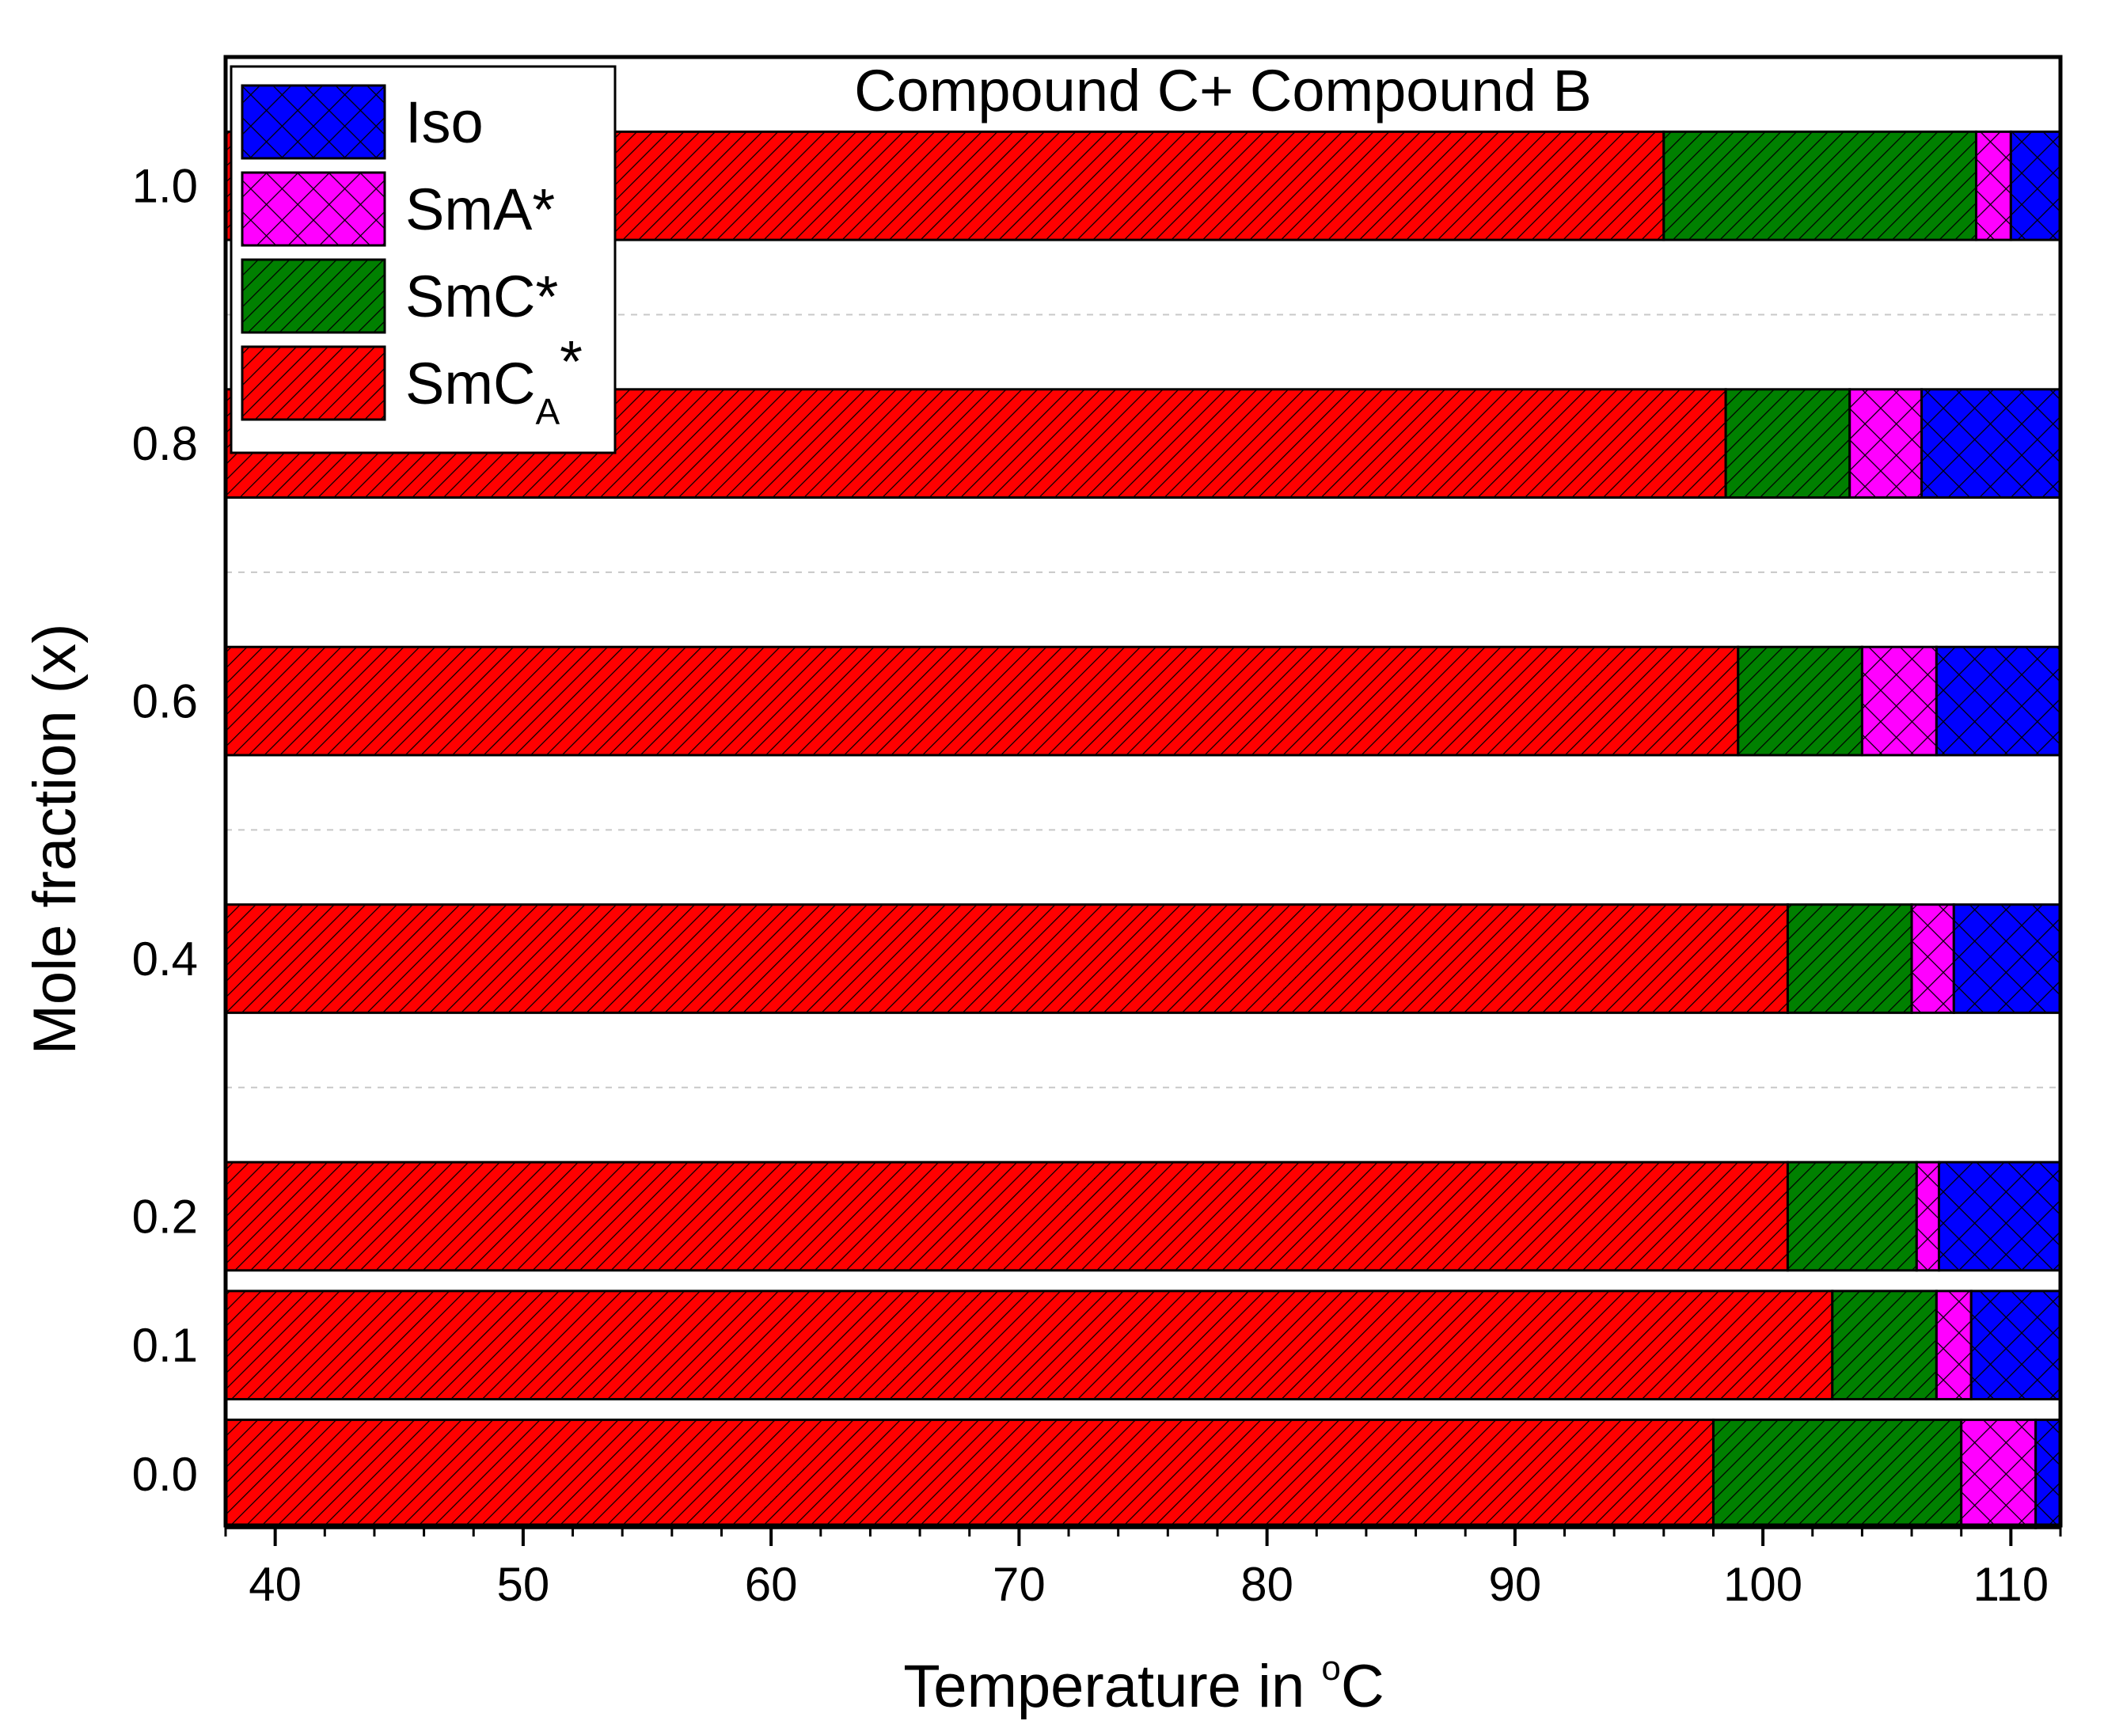  Describe the element at coordinates (1019, 1584) in the screenshot. I see `x-tick-label: 70` at that location.